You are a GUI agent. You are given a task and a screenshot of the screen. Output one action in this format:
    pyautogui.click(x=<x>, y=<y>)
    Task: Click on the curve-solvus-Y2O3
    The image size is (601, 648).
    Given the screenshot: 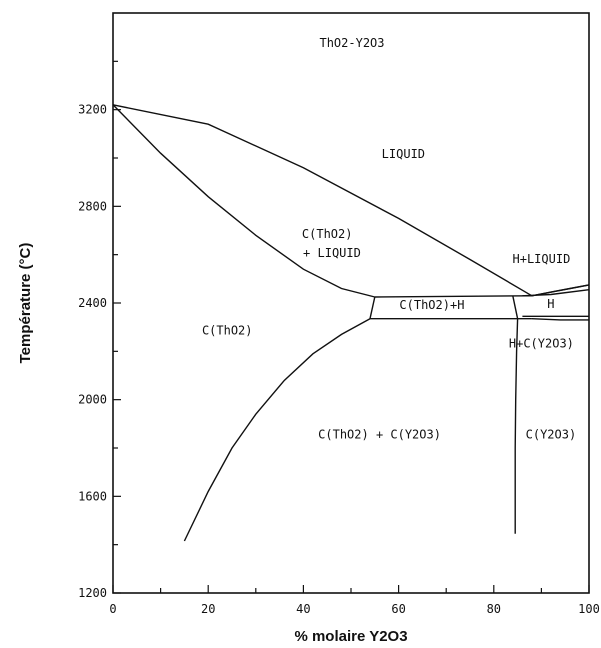 What is the action you would take?
    pyautogui.click(x=516, y=426)
    